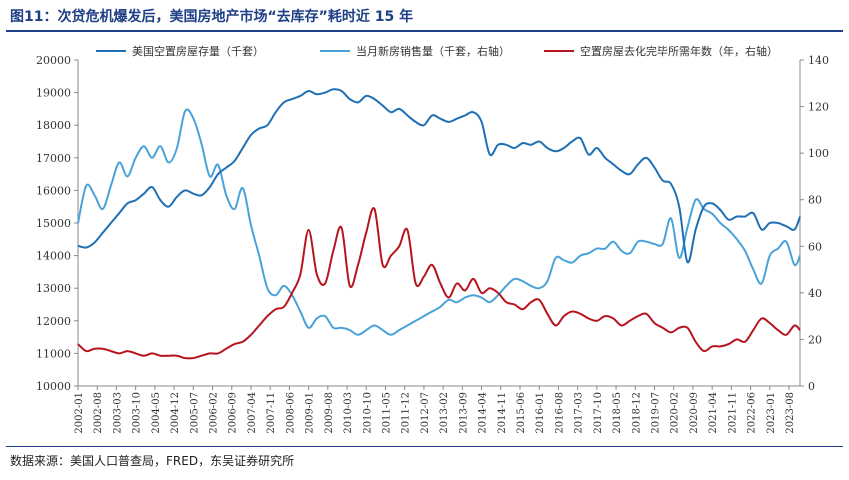  What do you see at coordinates (310, 413) in the screenshot?
I see `x-tick-label: 2009-01` at bounding box center [310, 413].